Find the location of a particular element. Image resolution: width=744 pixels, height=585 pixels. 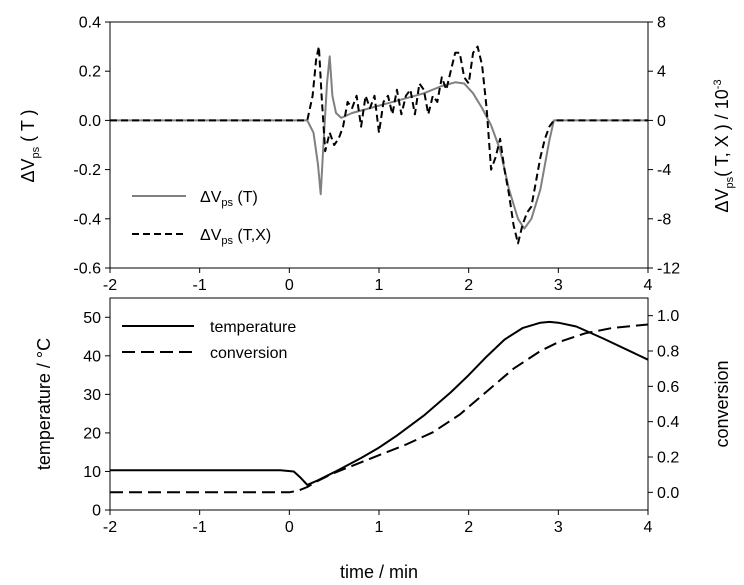

top-left-y-axis-label: ΔVps ( T ) is located at coordinates (30, 146).